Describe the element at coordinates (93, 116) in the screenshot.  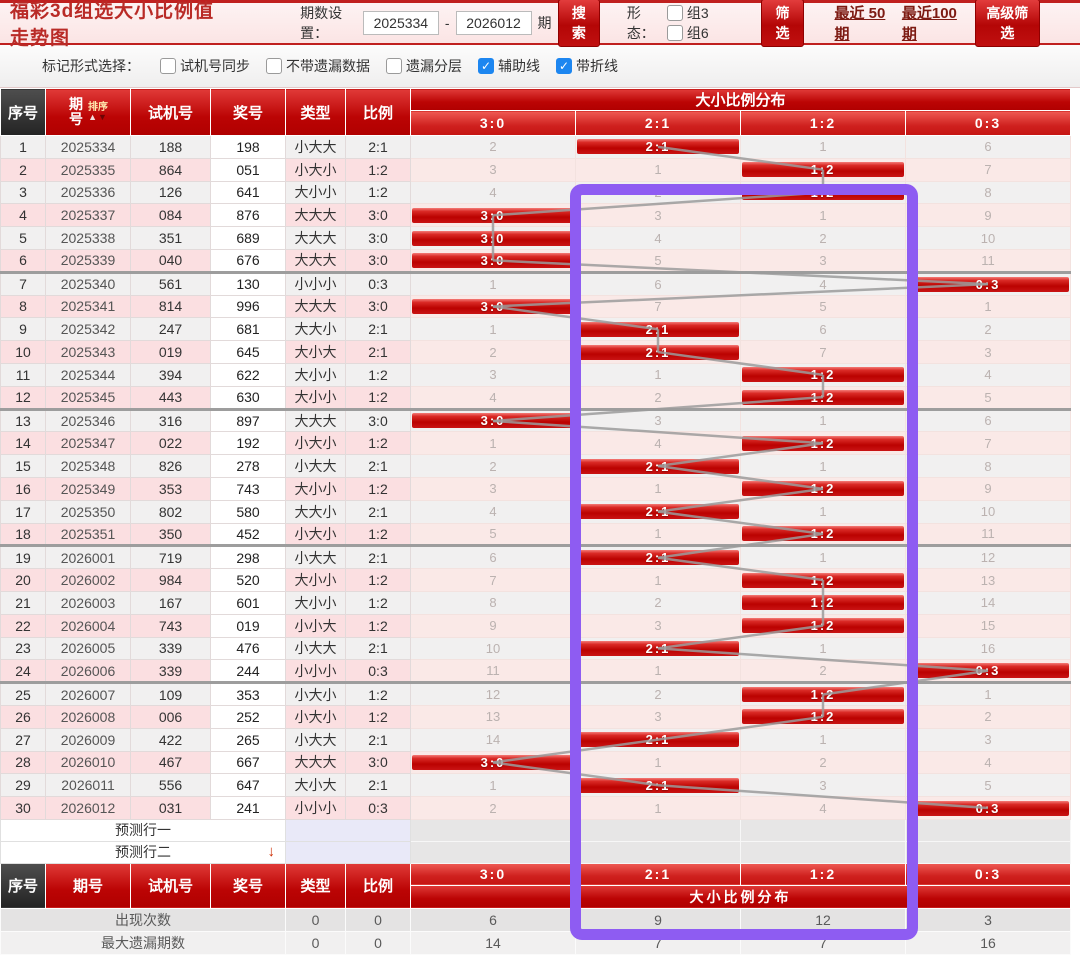
I see `sort-asc-icon: ▲` at that location.